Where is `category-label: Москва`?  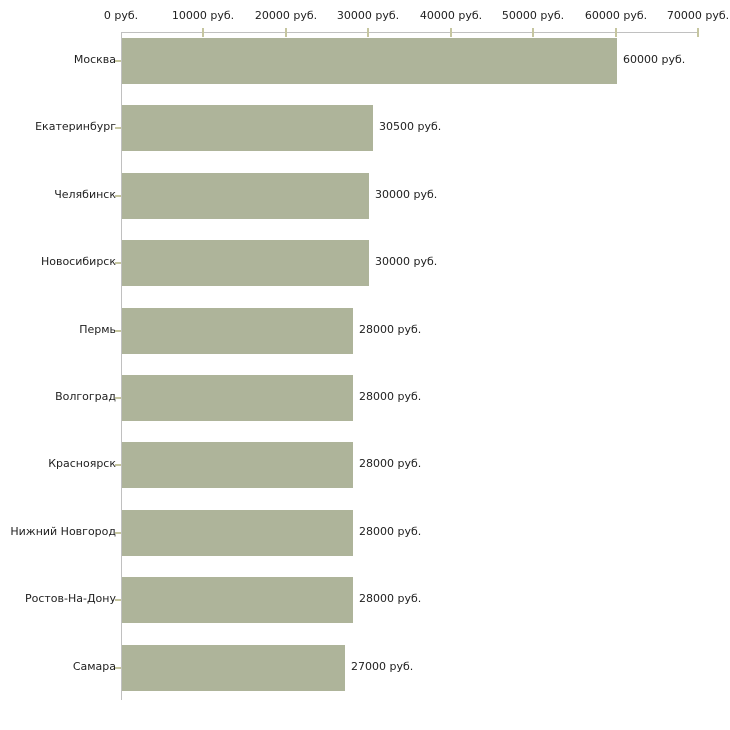 category-label: Москва is located at coordinates (94, 59).